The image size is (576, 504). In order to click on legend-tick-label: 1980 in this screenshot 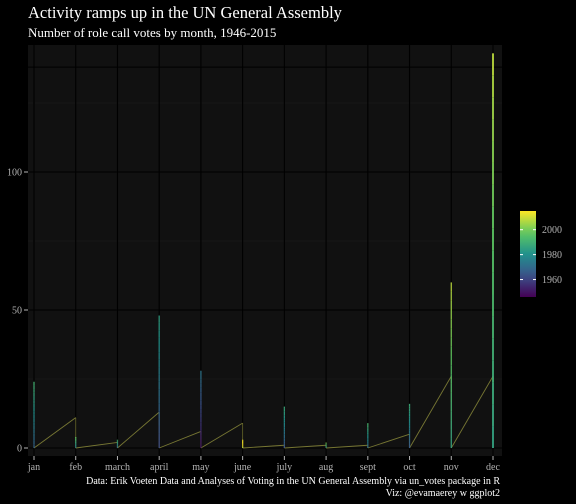, I will do `click(552, 255)`.